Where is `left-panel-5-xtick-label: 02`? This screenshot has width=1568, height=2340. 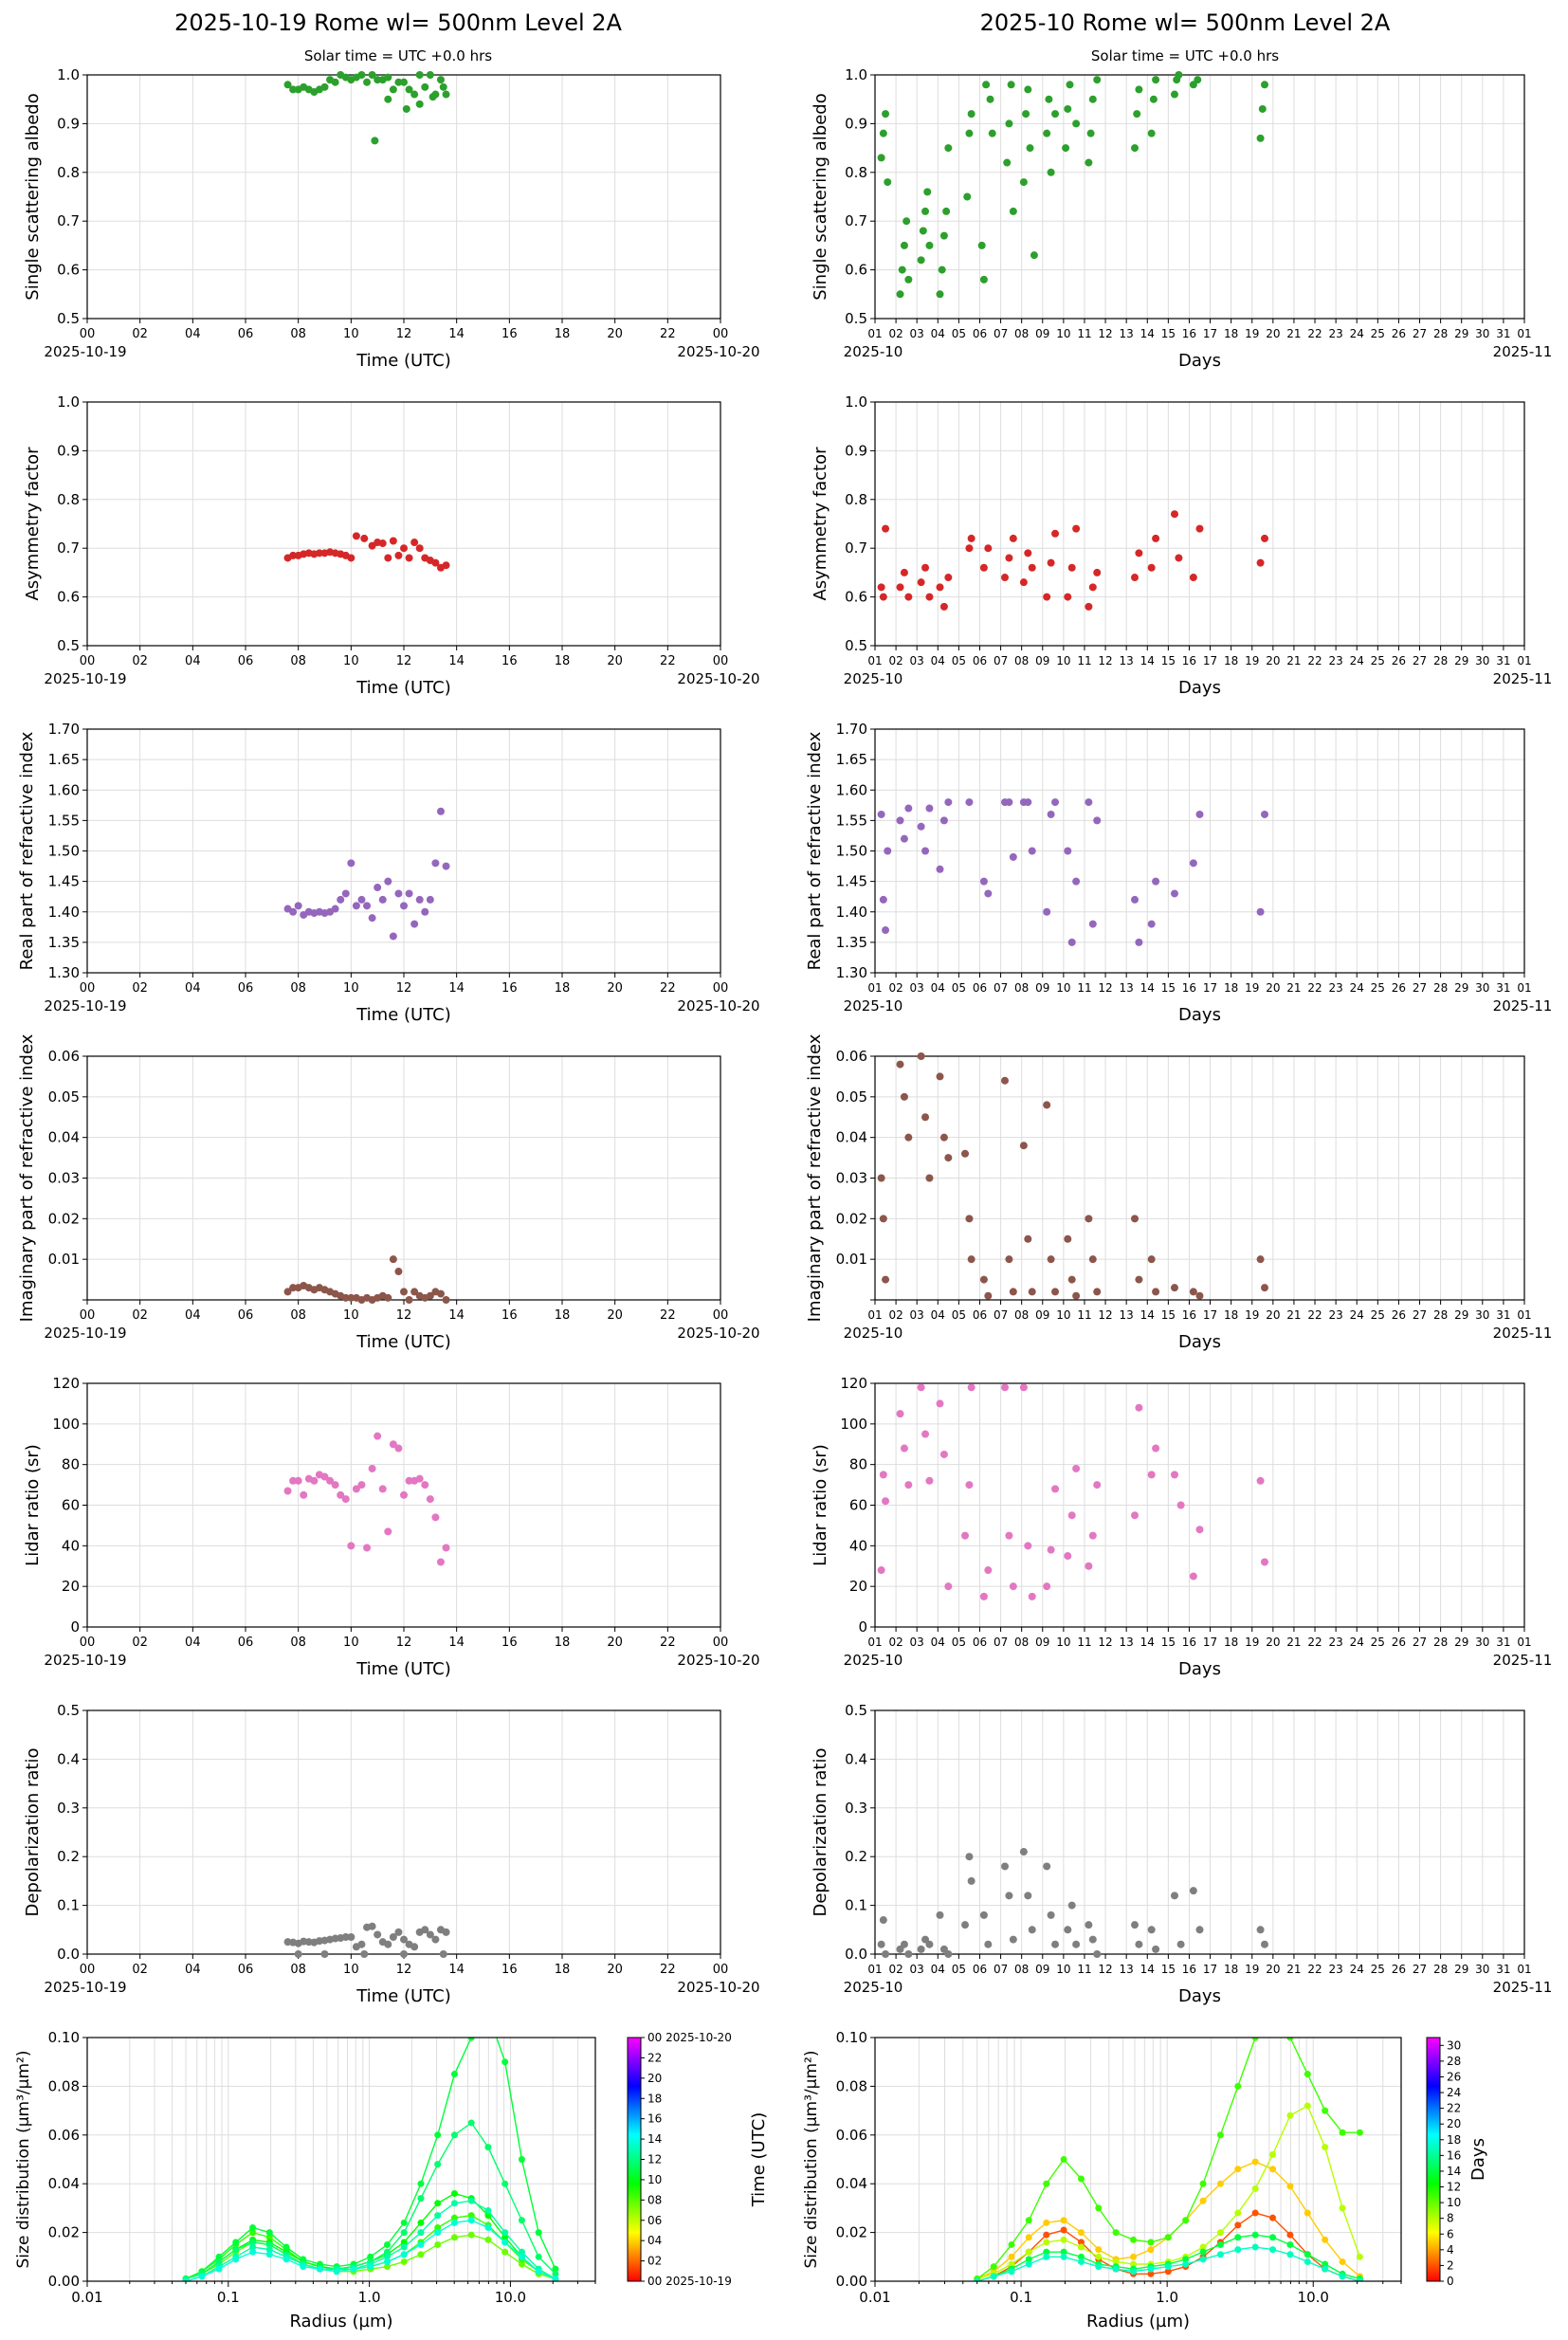 left-panel-5-xtick-label: 02 is located at coordinates (140, 1643).